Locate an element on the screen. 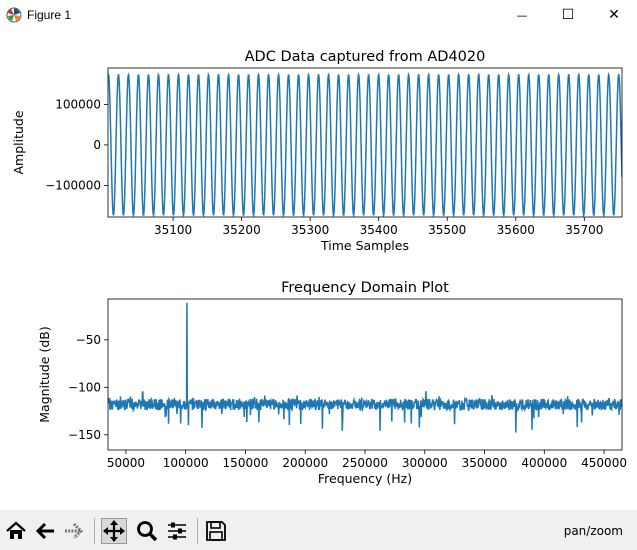  back-arrow-icon is located at coordinates (44, 531).